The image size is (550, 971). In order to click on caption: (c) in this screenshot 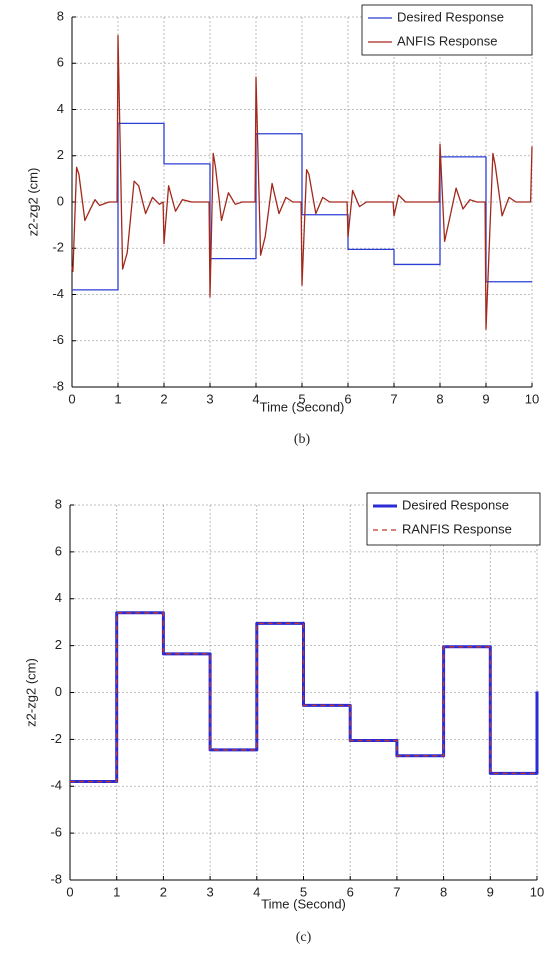, I will do `click(304, 937)`.